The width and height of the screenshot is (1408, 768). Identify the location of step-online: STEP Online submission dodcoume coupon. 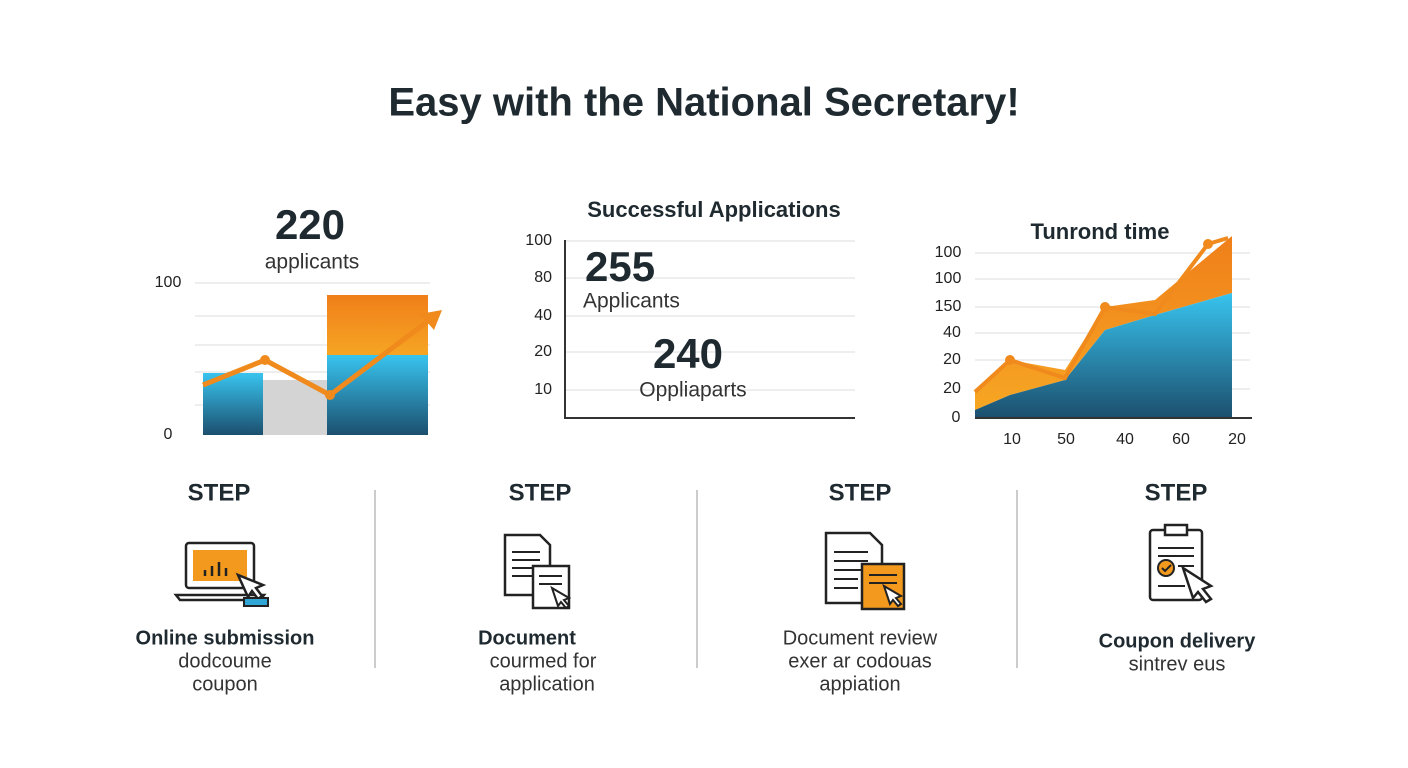
(225, 587).